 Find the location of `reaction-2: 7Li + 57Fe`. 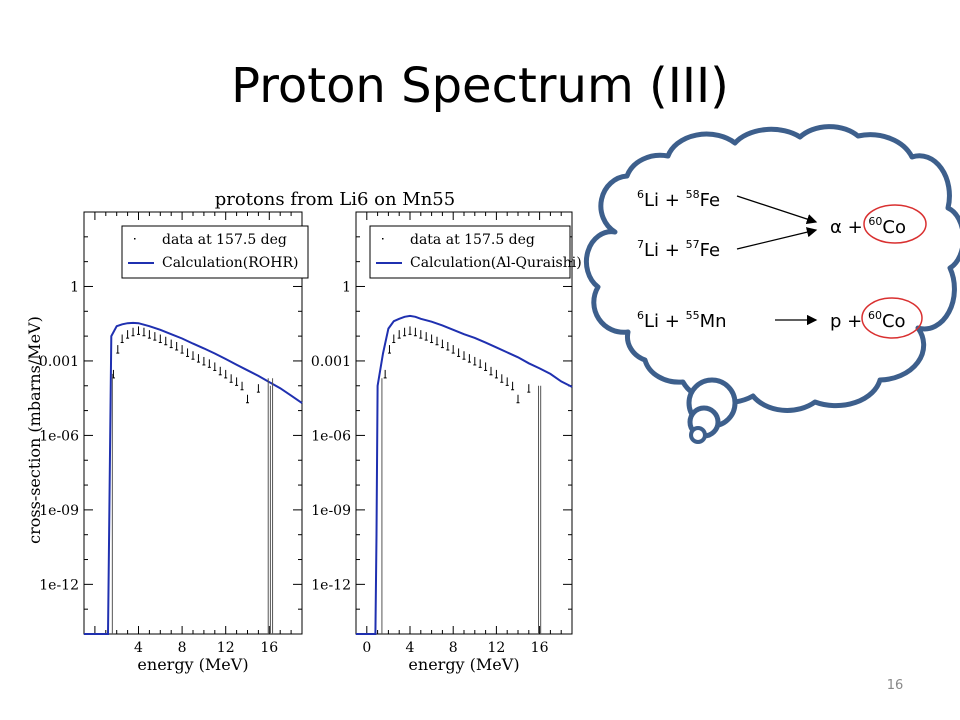

reaction-2: 7Li + 57Fe is located at coordinates (678, 249).